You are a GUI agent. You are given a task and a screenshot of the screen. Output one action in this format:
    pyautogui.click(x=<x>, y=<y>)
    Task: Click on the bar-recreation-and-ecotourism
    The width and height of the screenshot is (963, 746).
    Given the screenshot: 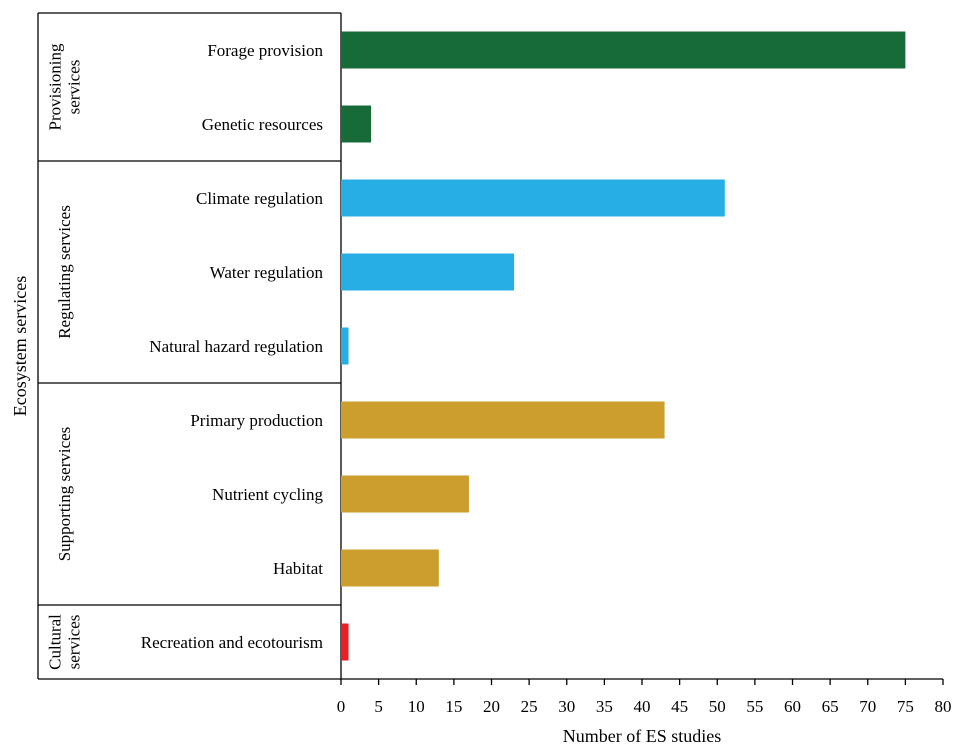 What is the action you would take?
    pyautogui.click(x=345, y=642)
    